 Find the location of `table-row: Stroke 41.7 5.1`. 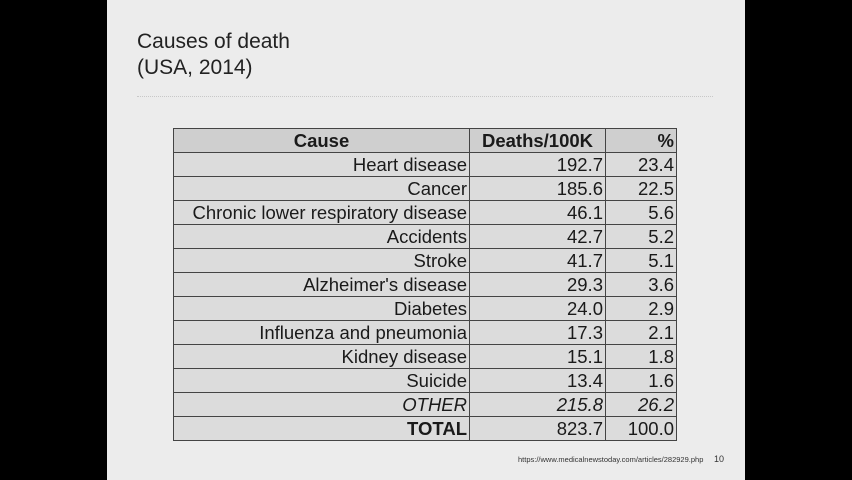

table-row: Stroke 41.7 5.1 is located at coordinates (425, 260).